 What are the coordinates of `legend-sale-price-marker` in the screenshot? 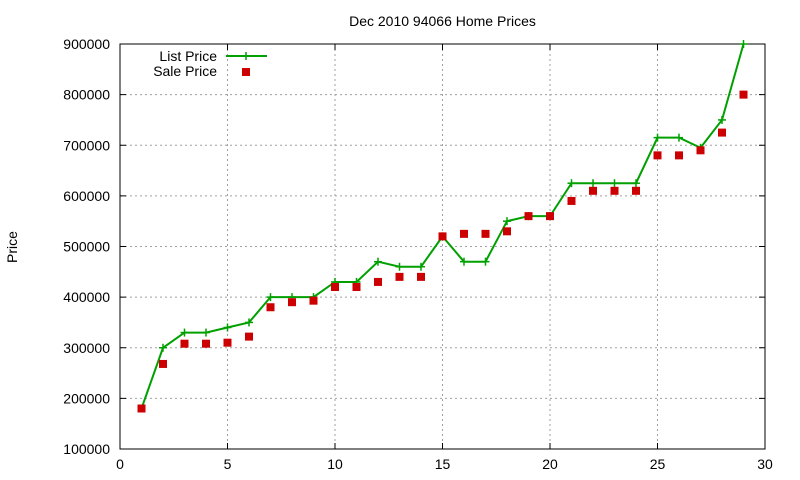 It's located at (246, 72).